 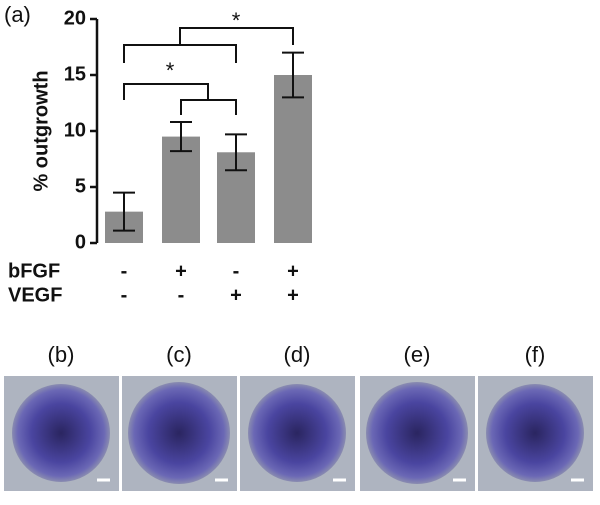 What do you see at coordinates (297, 354) in the screenshot?
I see `image-label: (d)` at bounding box center [297, 354].